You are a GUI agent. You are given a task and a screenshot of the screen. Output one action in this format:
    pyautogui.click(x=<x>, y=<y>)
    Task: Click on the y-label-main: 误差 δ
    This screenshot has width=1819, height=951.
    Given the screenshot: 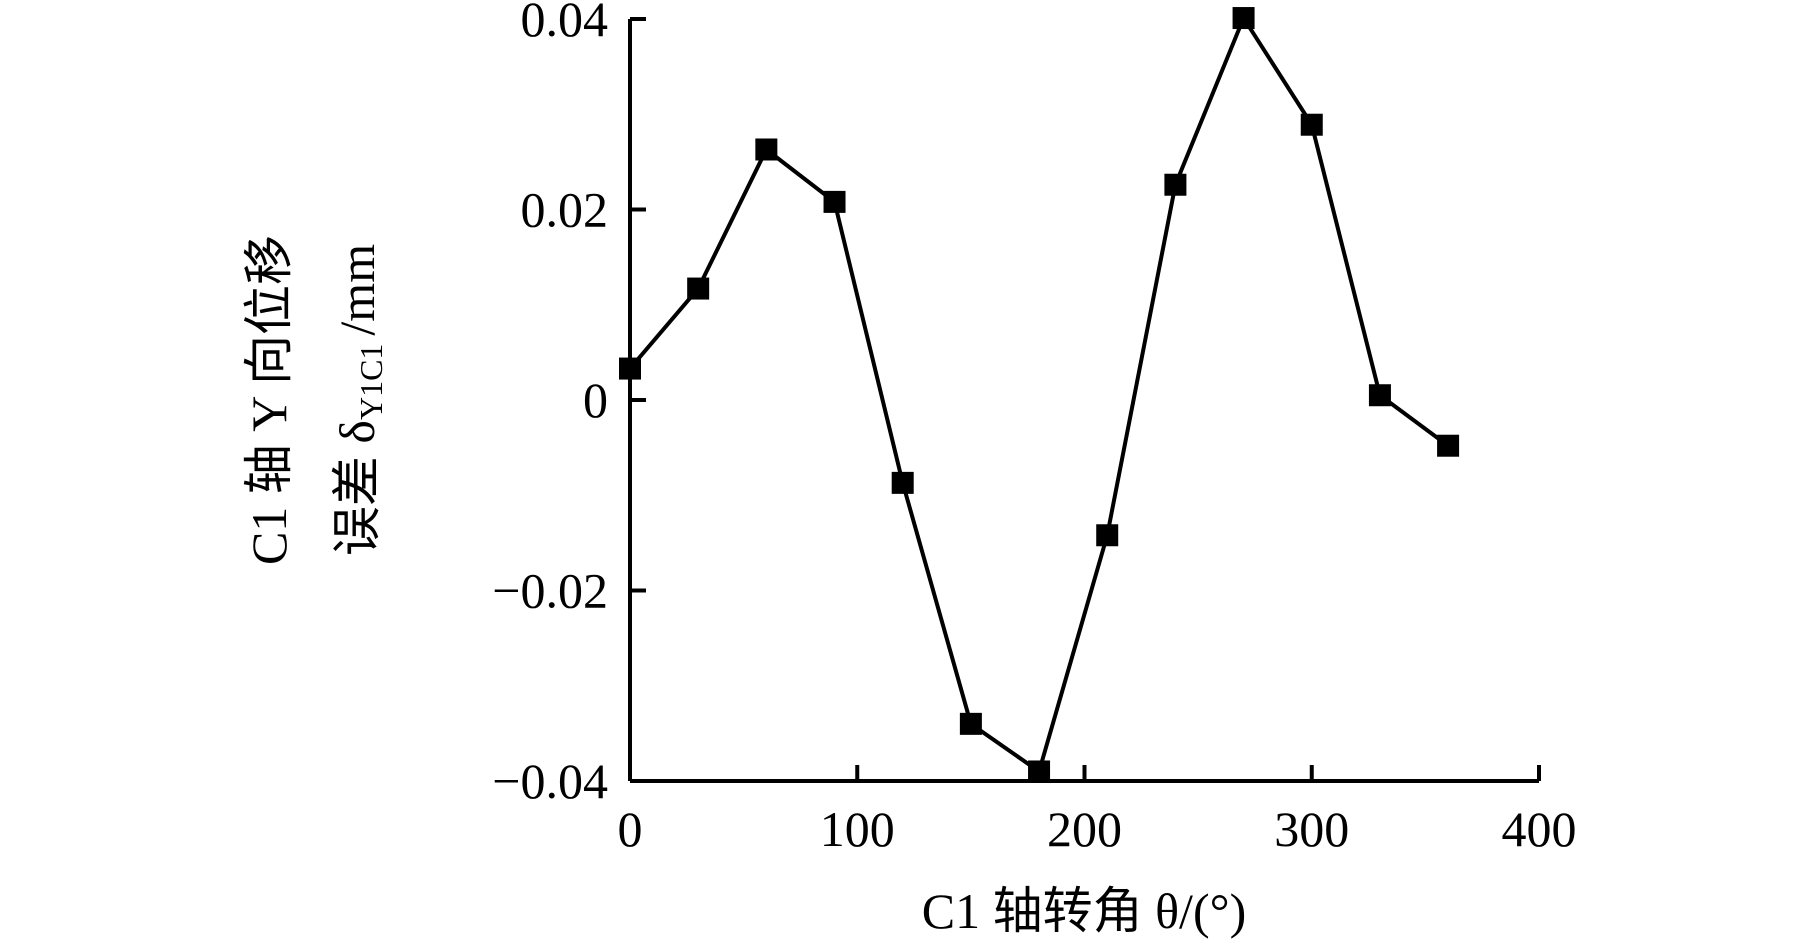 What is the action you would take?
    pyautogui.click(x=357, y=488)
    